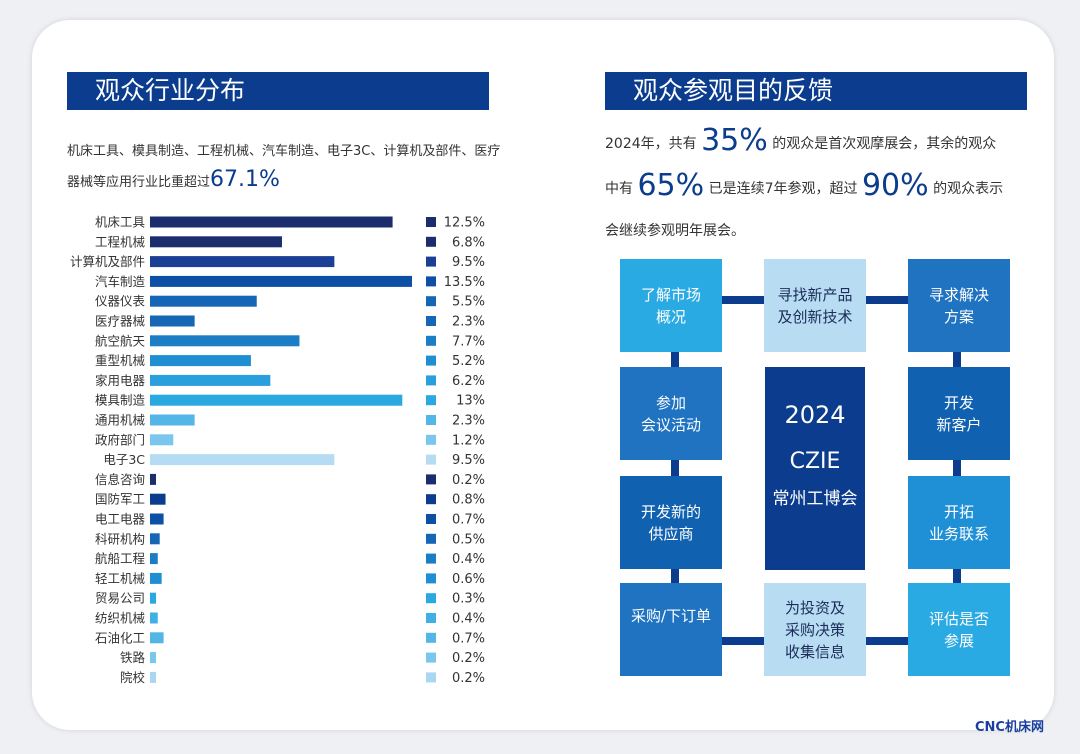 Image resolution: width=1080 pixels, height=754 pixels. What do you see at coordinates (120, 558) in the screenshot?
I see `category-label: 航船工程` at bounding box center [120, 558].